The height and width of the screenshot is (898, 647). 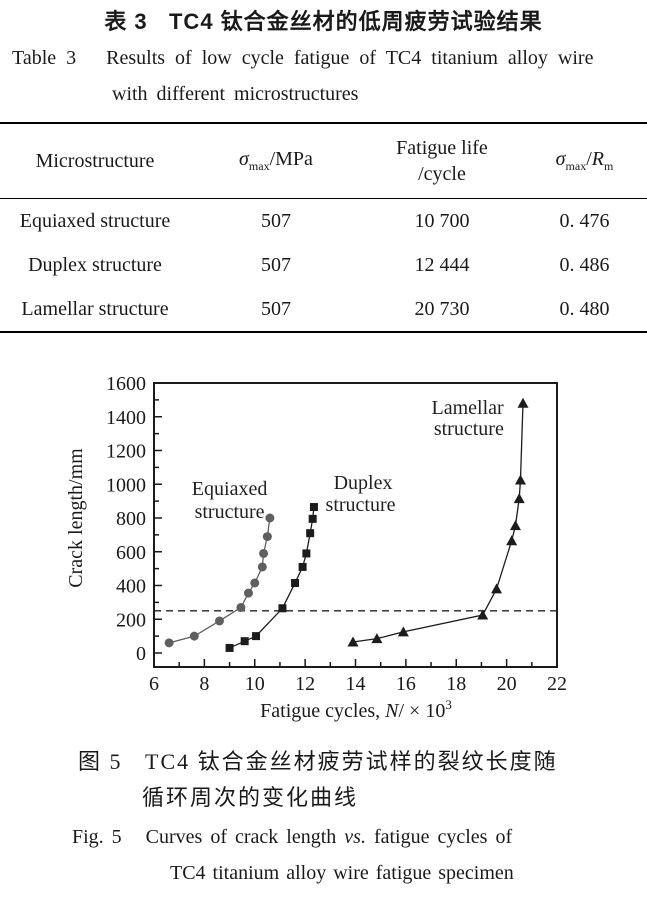 What do you see at coordinates (126, 452) in the screenshot?
I see `y-tick-label: 1200` at bounding box center [126, 452].